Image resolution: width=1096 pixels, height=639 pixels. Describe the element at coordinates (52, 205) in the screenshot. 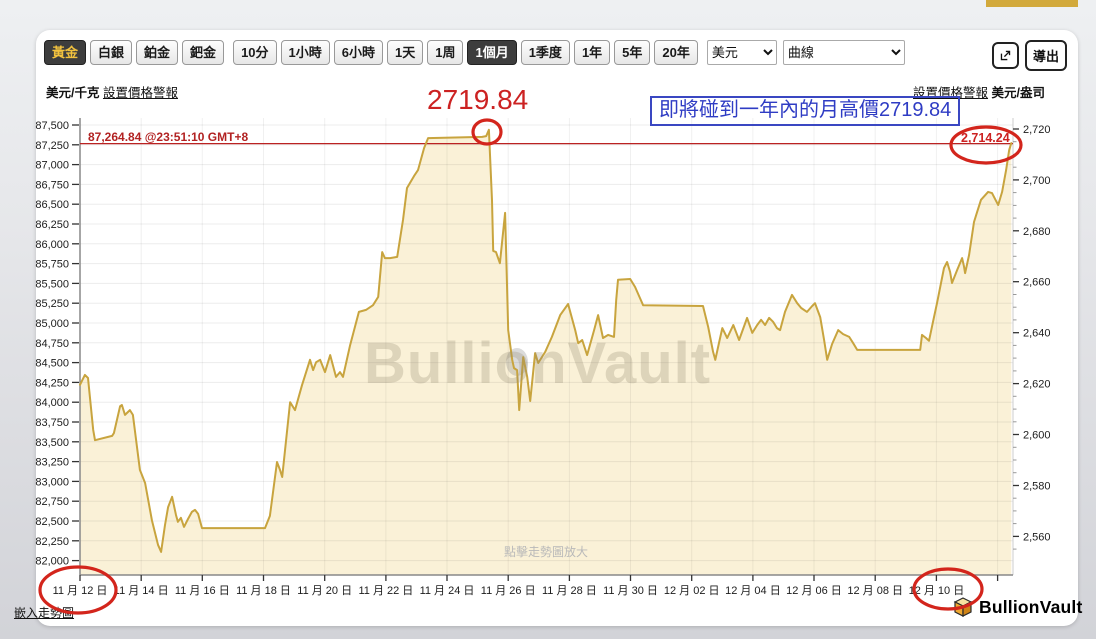

I see `y-axis-left-tick-label: 86,500` at that location.